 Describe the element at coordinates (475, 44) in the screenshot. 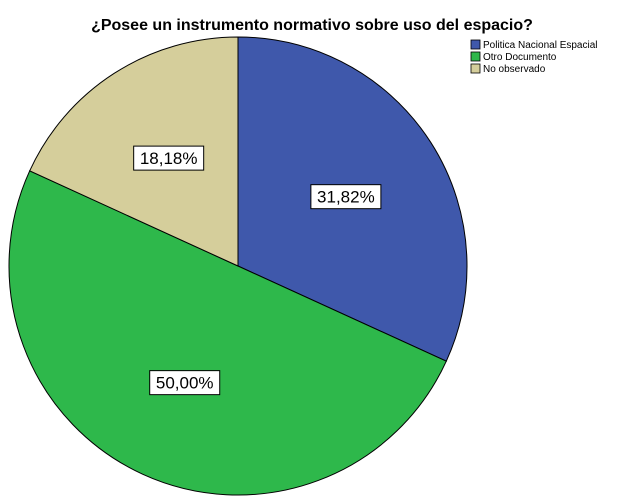

I see `legend-swatch-politica-nacional-espacial` at that location.